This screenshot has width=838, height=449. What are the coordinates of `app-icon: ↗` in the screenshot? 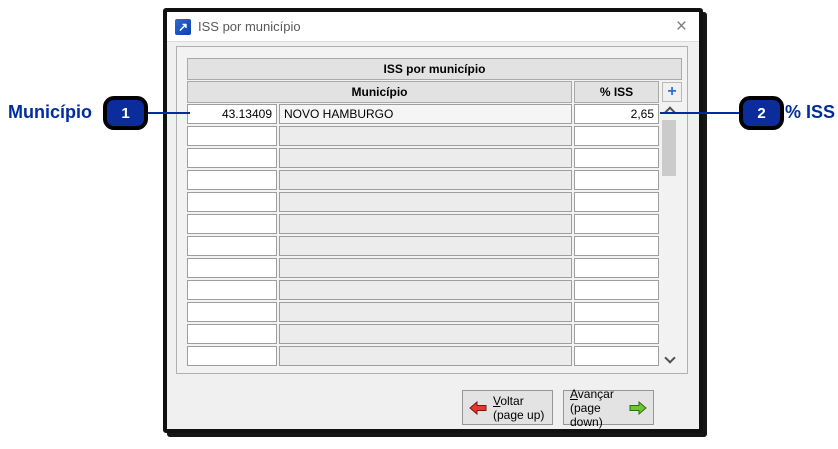 It's located at (183, 26).